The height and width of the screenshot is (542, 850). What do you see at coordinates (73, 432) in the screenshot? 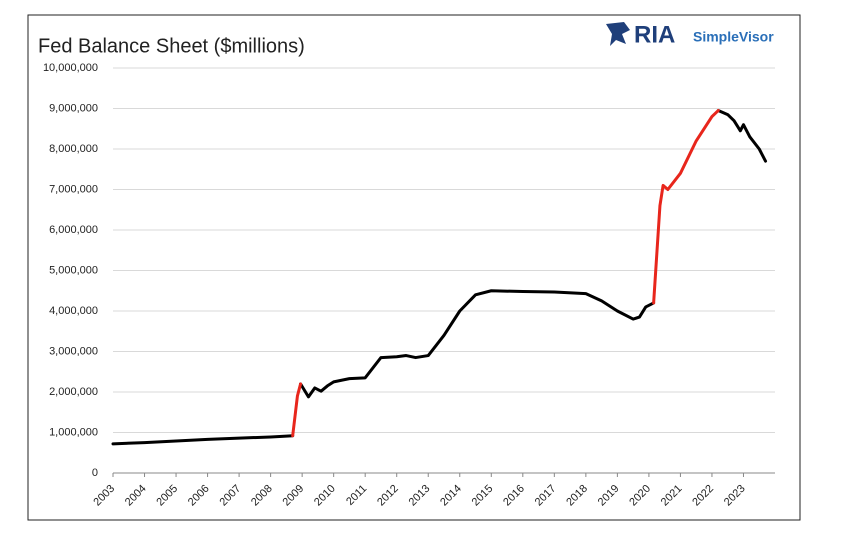
I see `y-tick-label: 1,000,000` at bounding box center [73, 432].